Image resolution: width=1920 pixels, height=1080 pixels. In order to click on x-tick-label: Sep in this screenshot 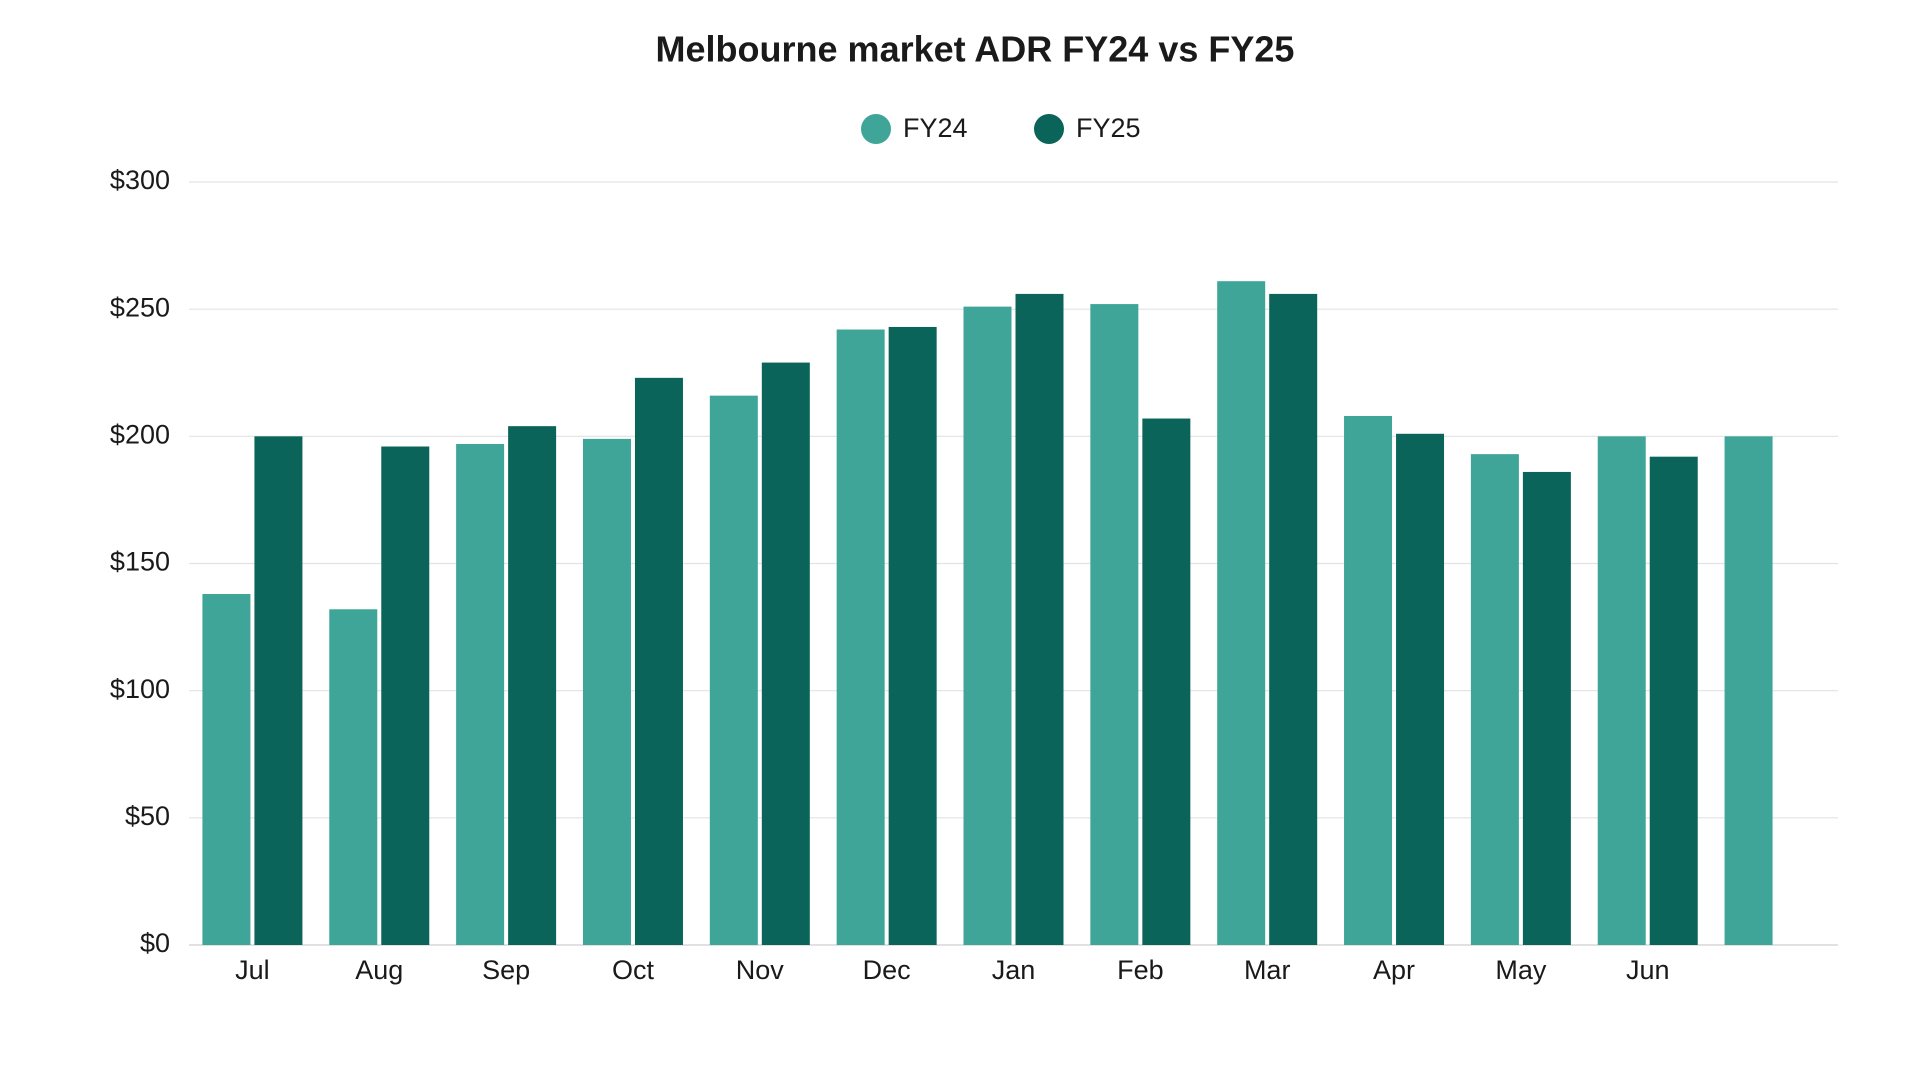, I will do `click(506, 970)`.